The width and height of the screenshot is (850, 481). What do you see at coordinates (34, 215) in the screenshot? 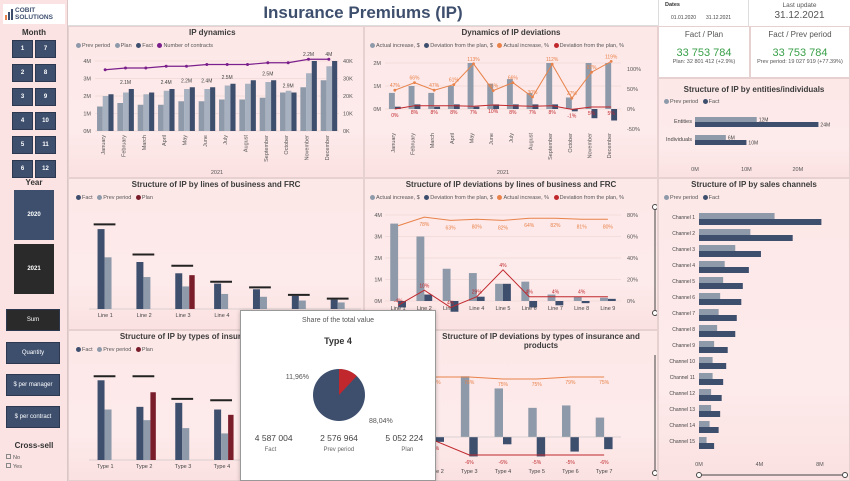
I see `year-button-2020: 2020` at bounding box center [34, 215].